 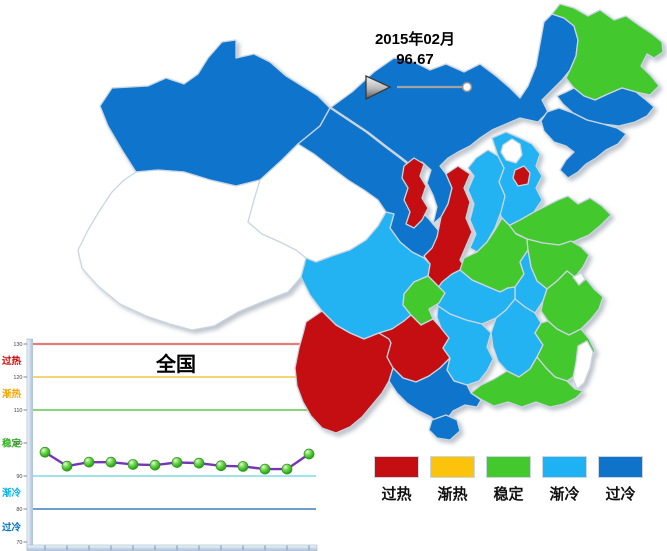 What do you see at coordinates (521, 176) in the screenshot?
I see `province-tianjin` at bounding box center [521, 176].